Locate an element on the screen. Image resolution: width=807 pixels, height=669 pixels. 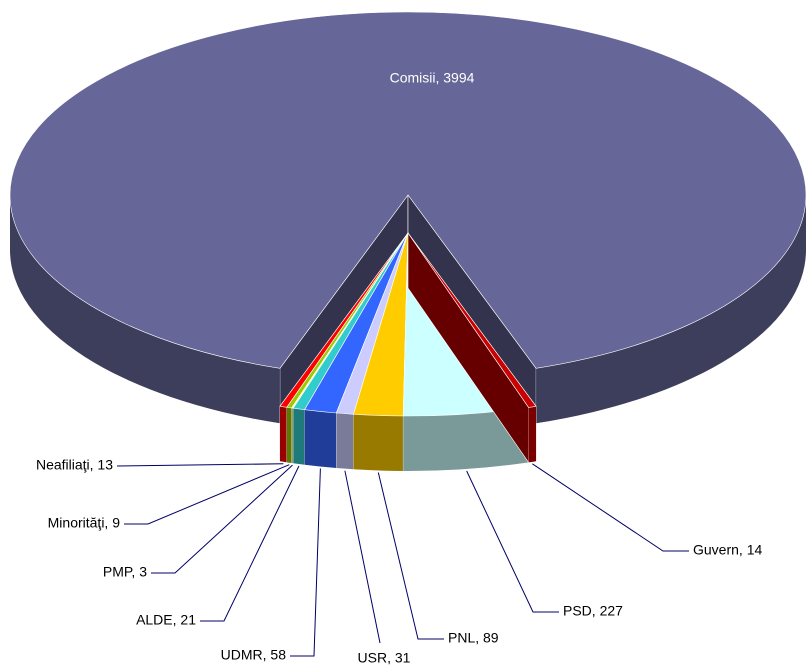
data-label: Comisii, 3994 is located at coordinates (432, 78).